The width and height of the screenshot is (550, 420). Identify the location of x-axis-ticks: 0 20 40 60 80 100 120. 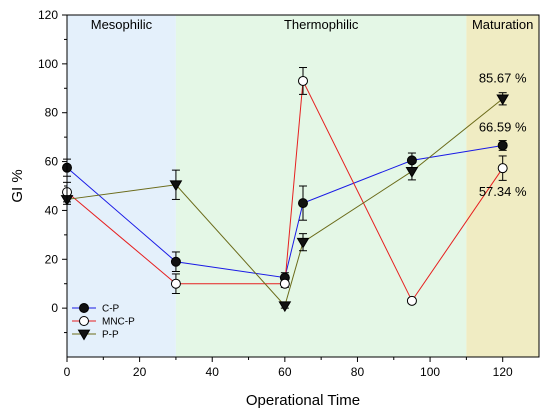
(288, 368).